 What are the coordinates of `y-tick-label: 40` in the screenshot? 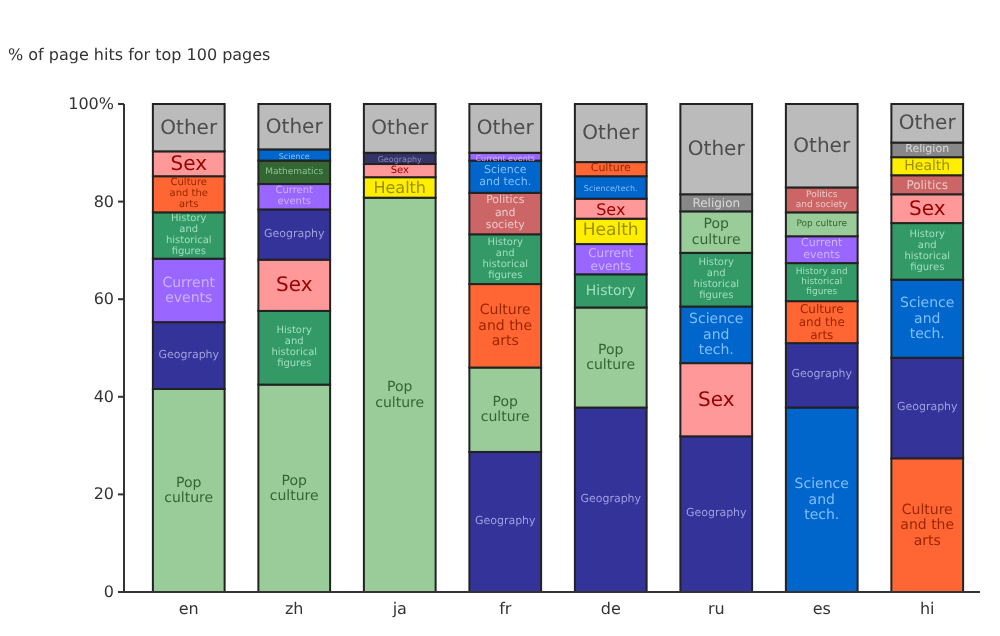 It's located at (103, 396).